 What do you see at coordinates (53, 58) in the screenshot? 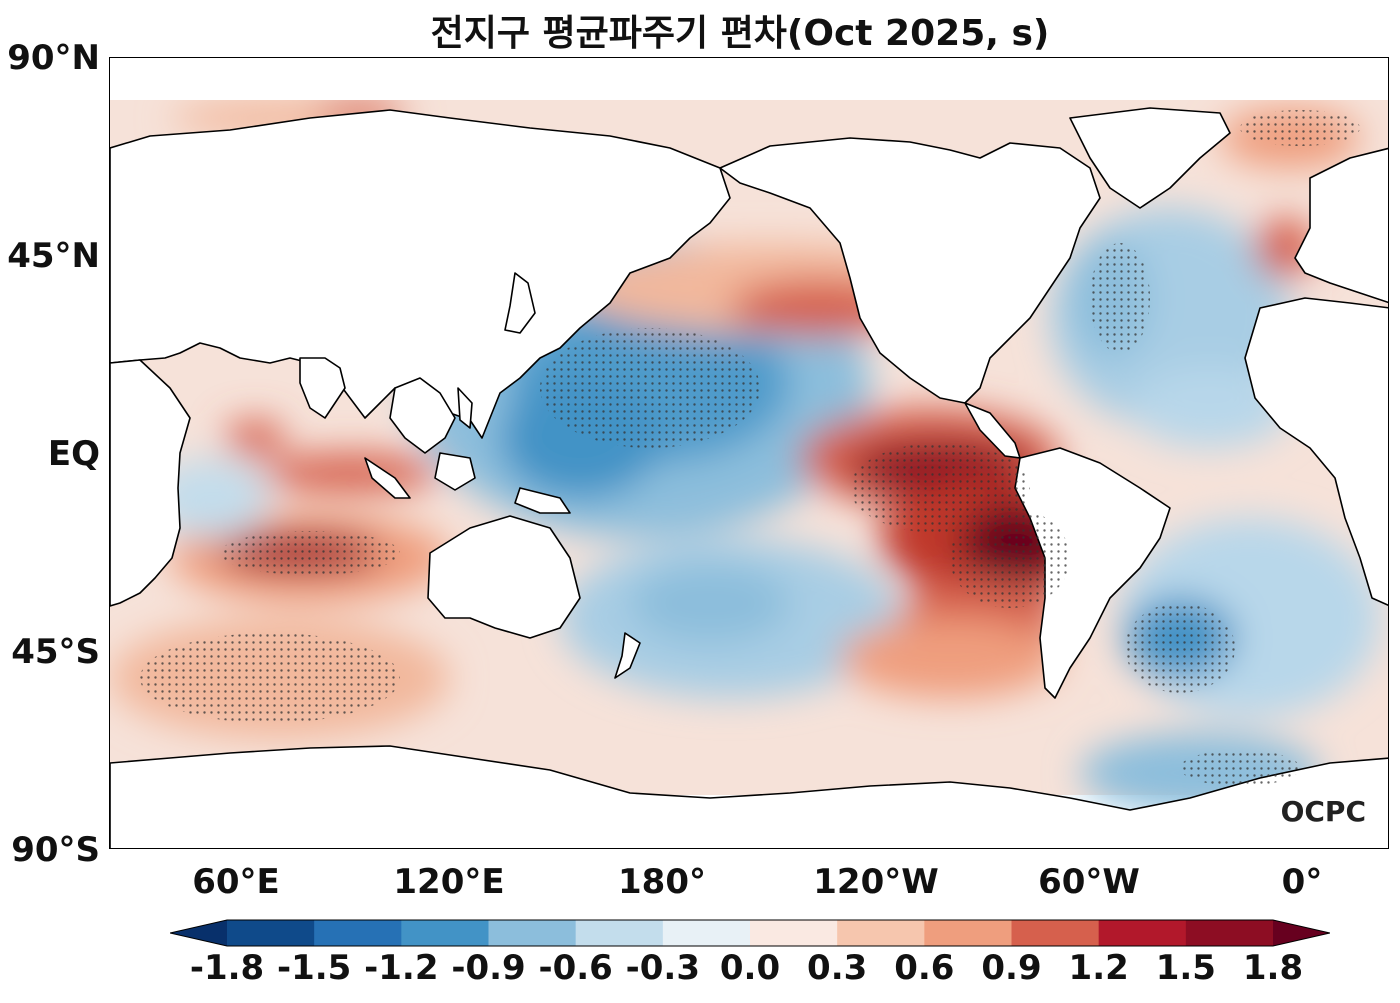
I see `lat-label-90n: 90°N` at bounding box center [53, 58].